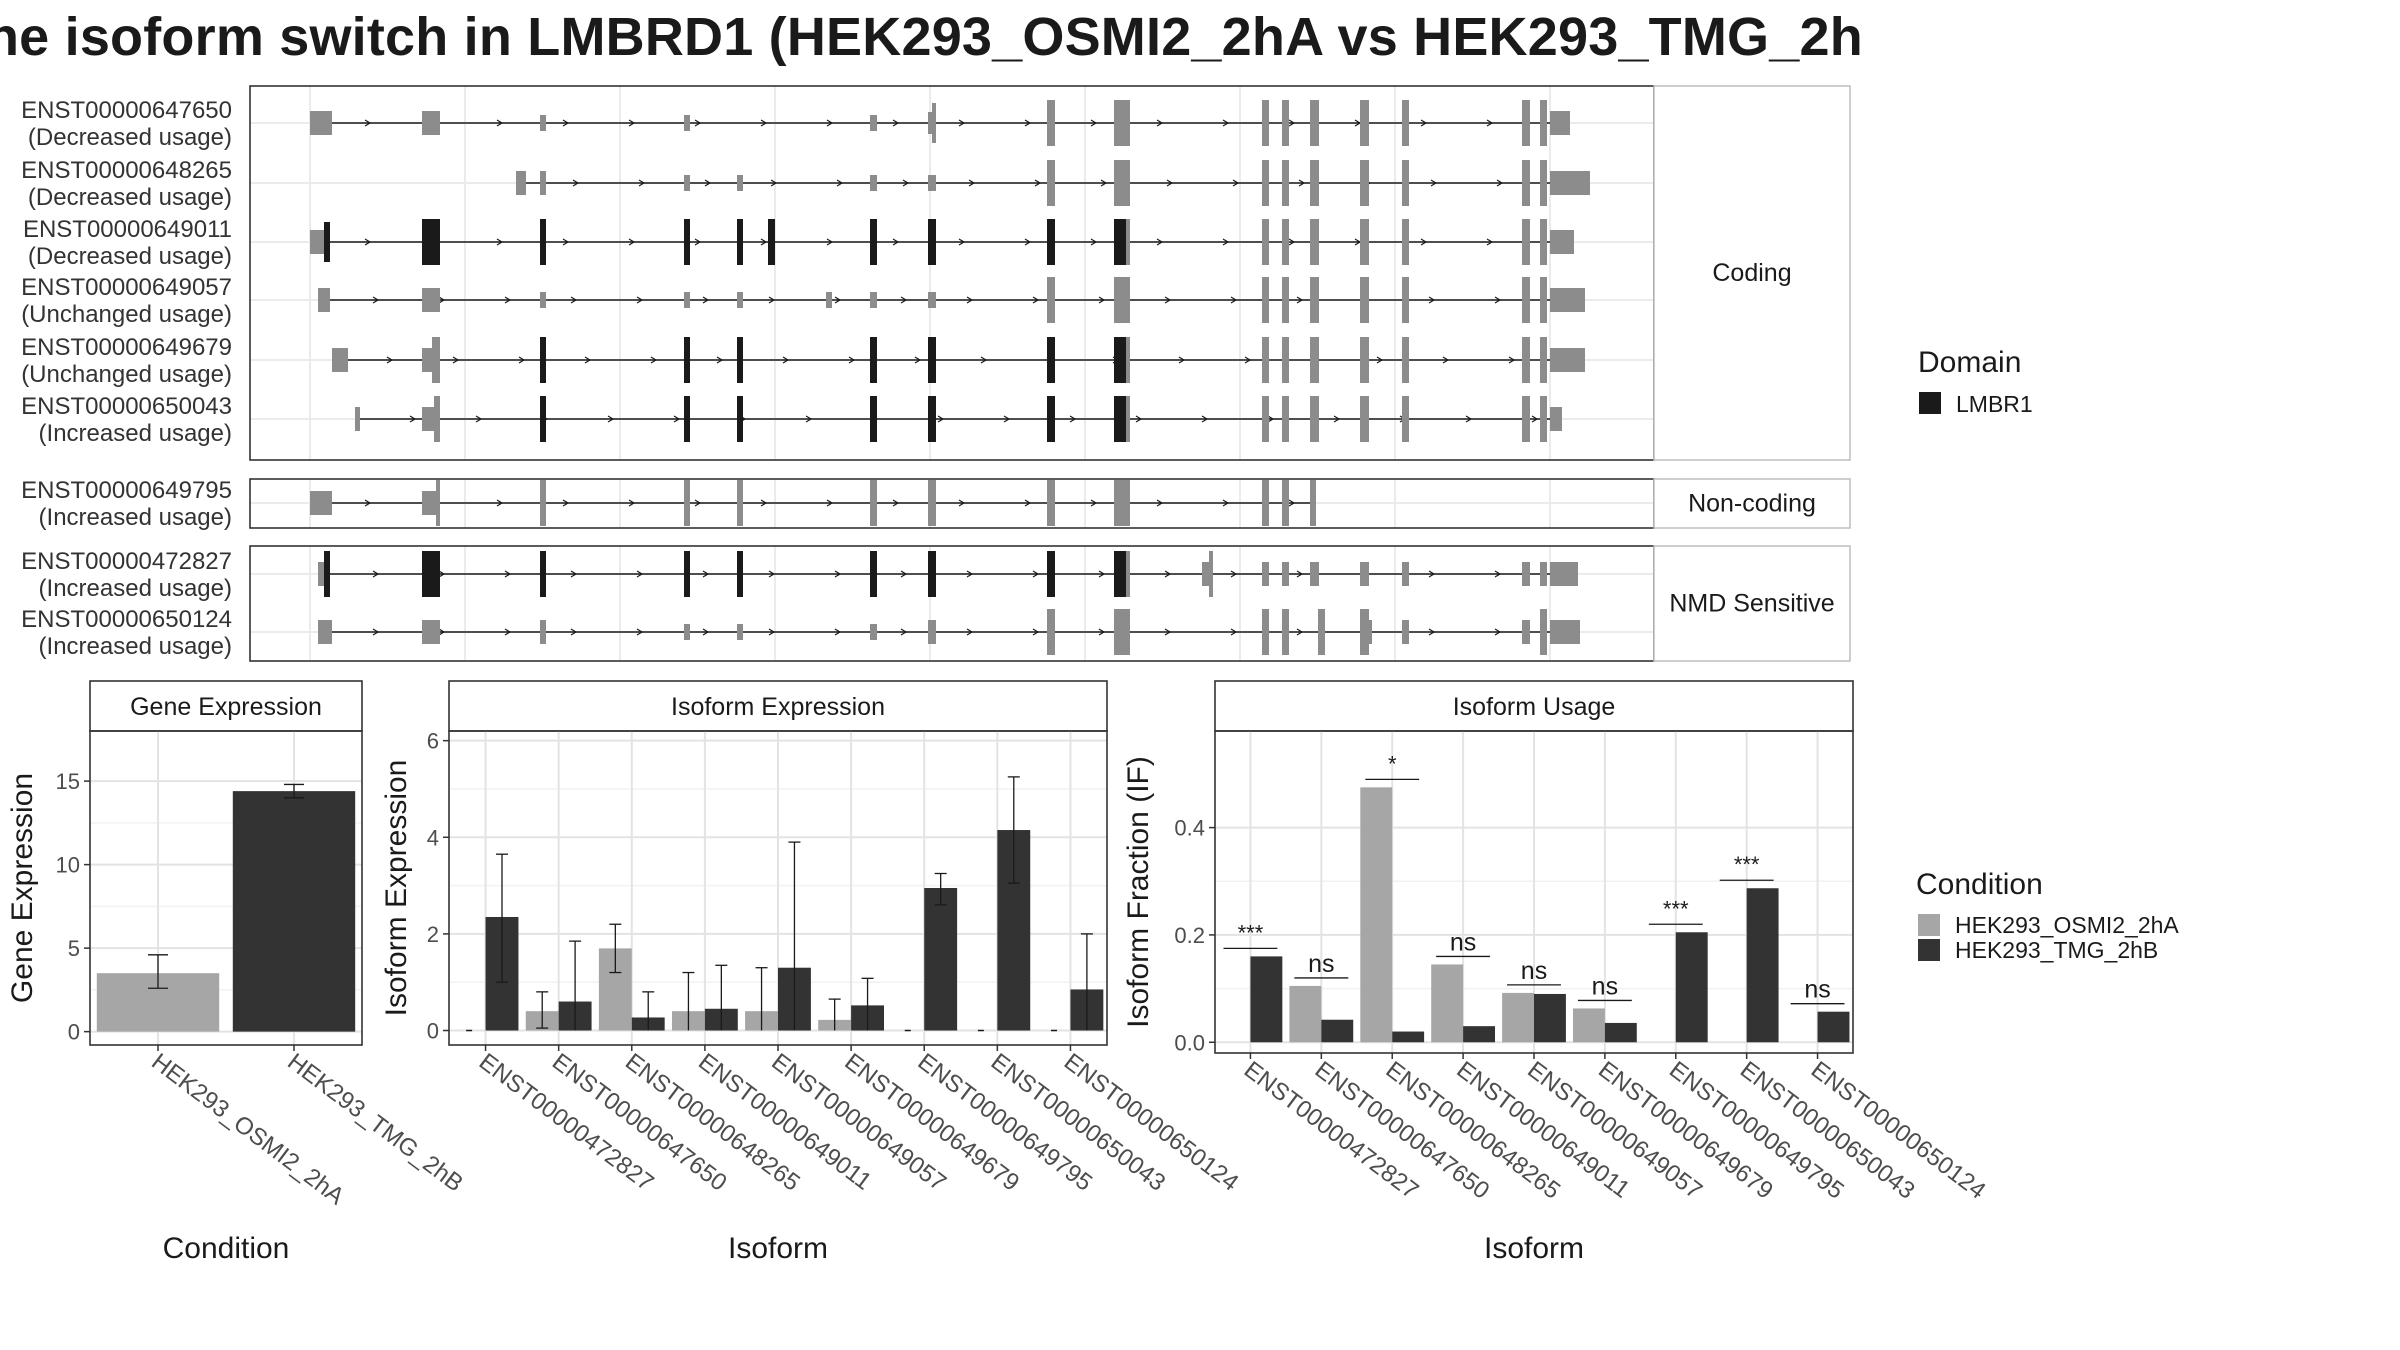 The width and height of the screenshot is (2400, 1350). I want to click on transcript-id-label: ENST00000649057, so click(126, 287).